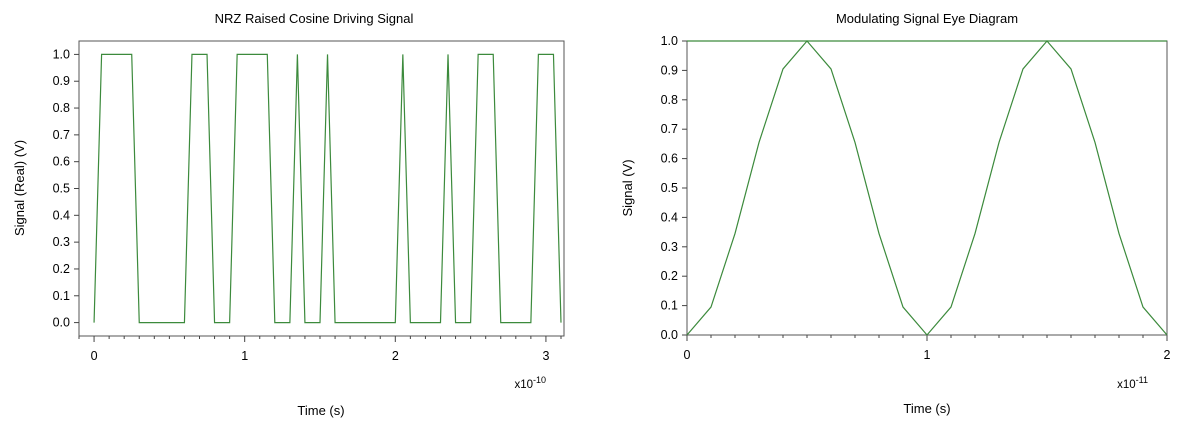 The width and height of the screenshot is (1177, 431). I want to click on chart-title: NRZ Raised Cosine Driving Signal, so click(314, 18).